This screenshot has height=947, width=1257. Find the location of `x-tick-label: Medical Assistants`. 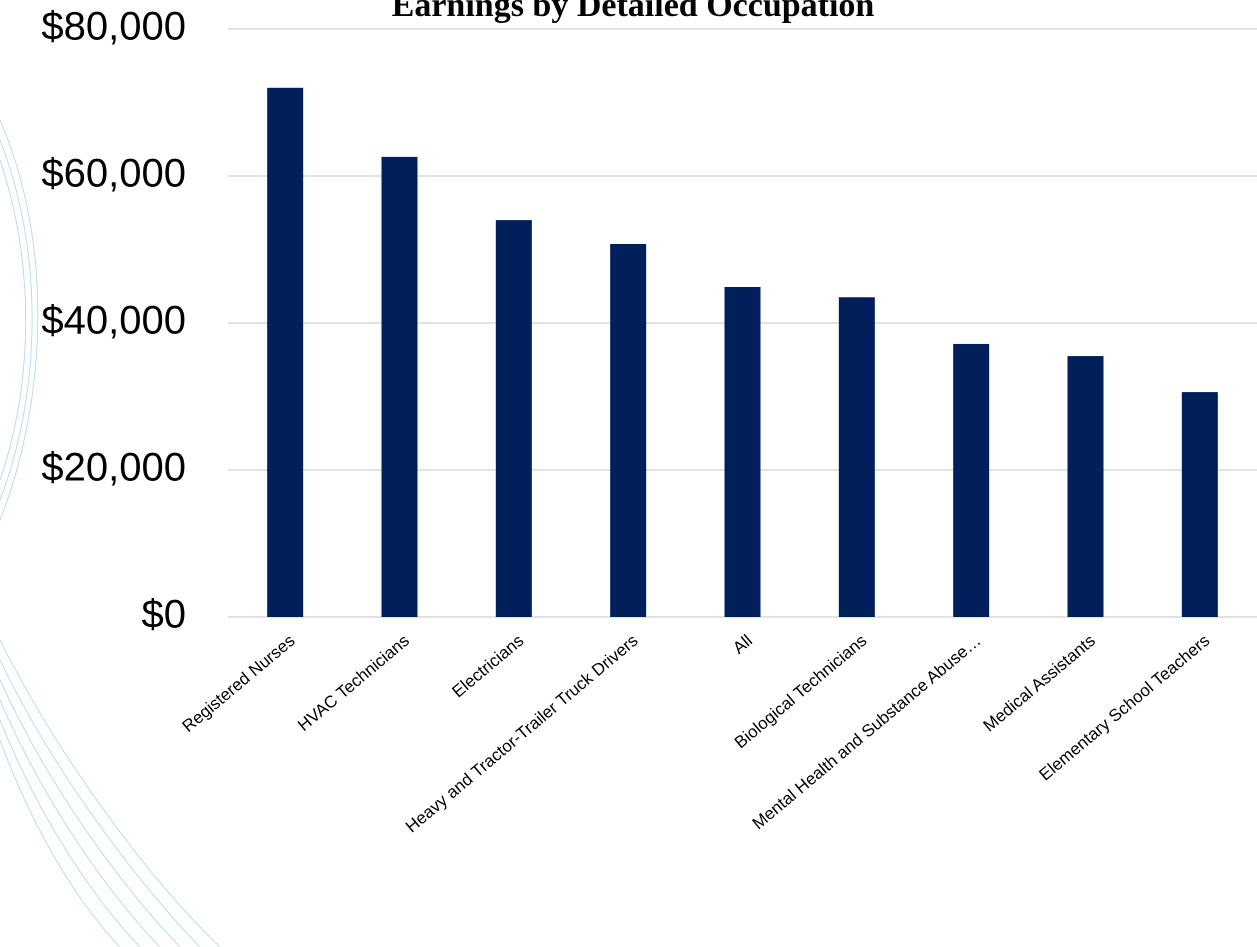

x-tick-label: Medical Assistants is located at coordinates (1039, 683).